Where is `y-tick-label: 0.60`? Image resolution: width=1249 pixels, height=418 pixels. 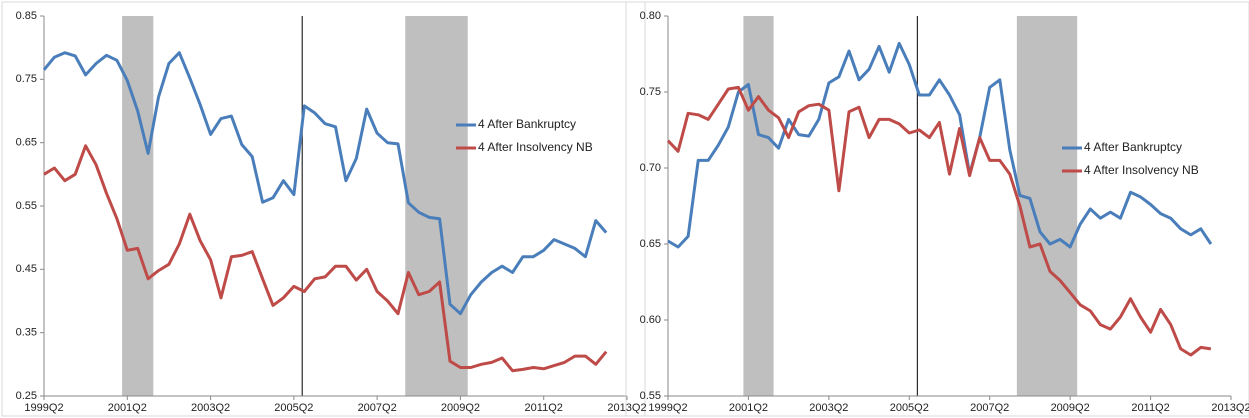 y-tick-label: 0.60 is located at coordinates (650, 320).